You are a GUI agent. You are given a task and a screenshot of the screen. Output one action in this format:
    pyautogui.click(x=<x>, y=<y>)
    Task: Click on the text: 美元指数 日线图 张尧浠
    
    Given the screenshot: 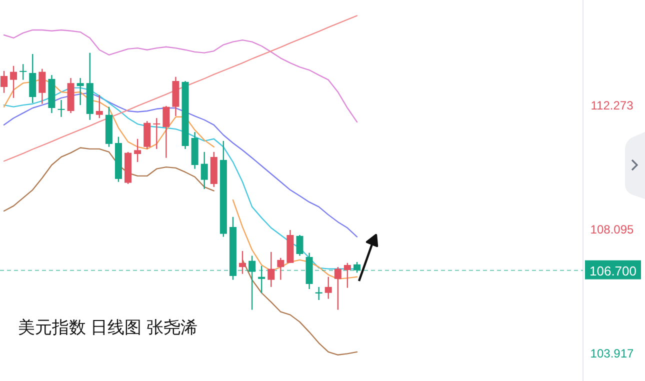 What is the action you would take?
    pyautogui.click(x=108, y=327)
    